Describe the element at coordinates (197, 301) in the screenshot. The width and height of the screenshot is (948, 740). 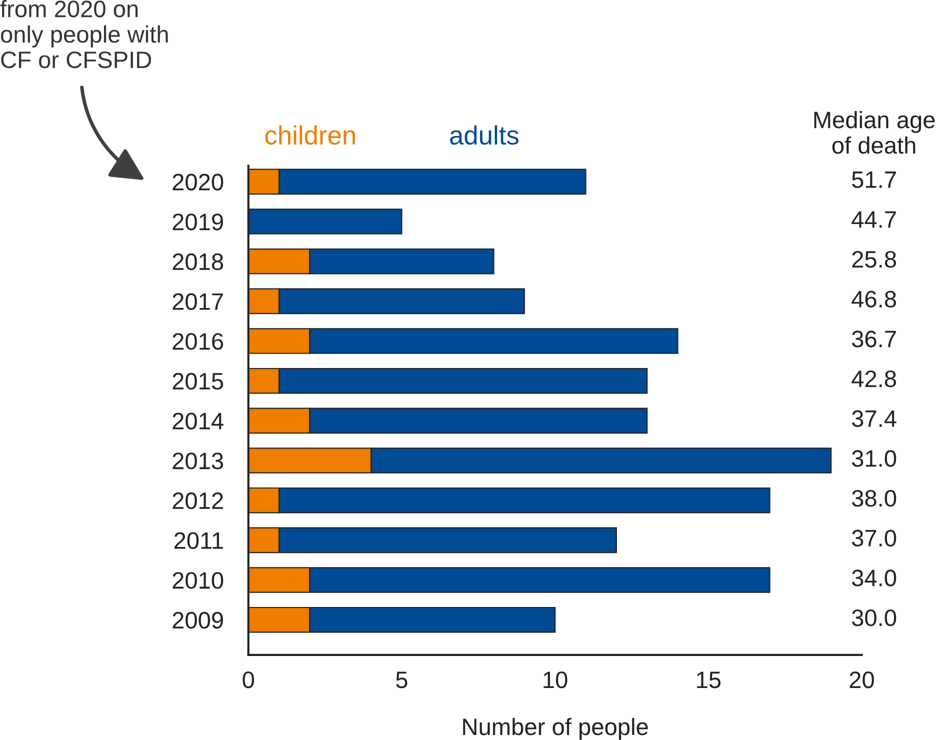
I see `y-tick-label: 2017` at that location.